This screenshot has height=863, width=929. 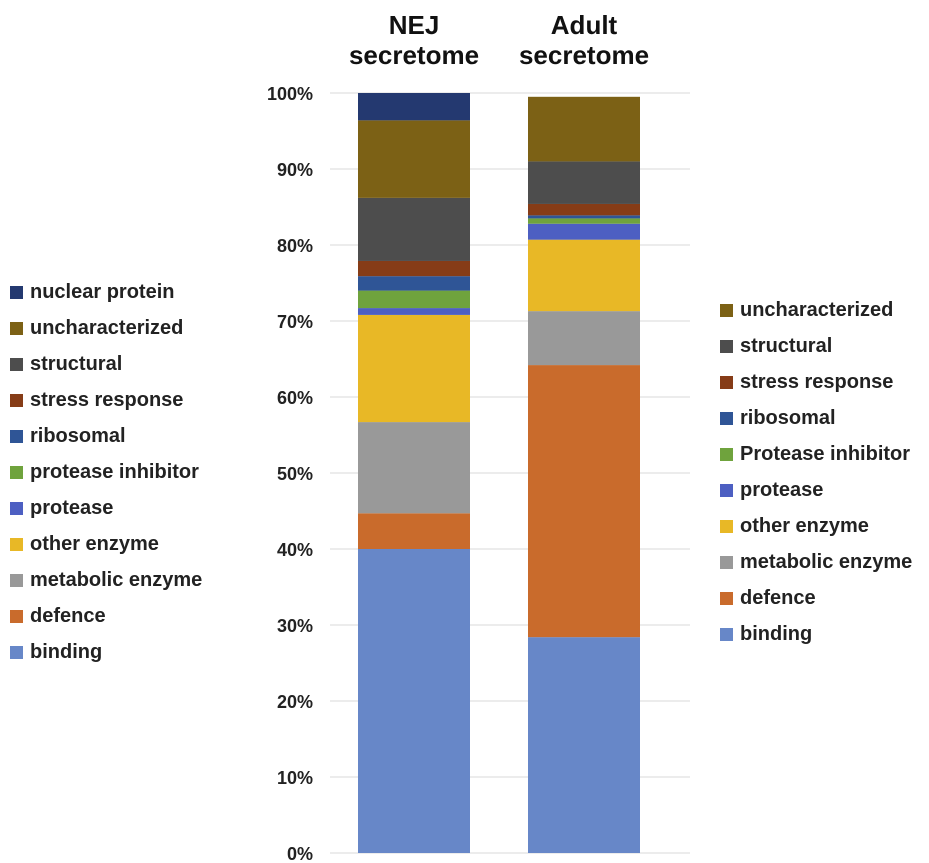 I want to click on column-title-nej-line2: secretome, so click(x=414, y=55).